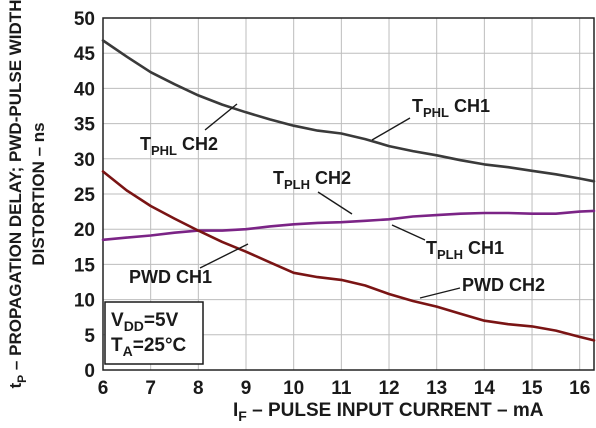 The width and height of the screenshot is (596, 428). What do you see at coordinates (89, 336) in the screenshot?
I see `y-tick-label: 5` at bounding box center [89, 336].